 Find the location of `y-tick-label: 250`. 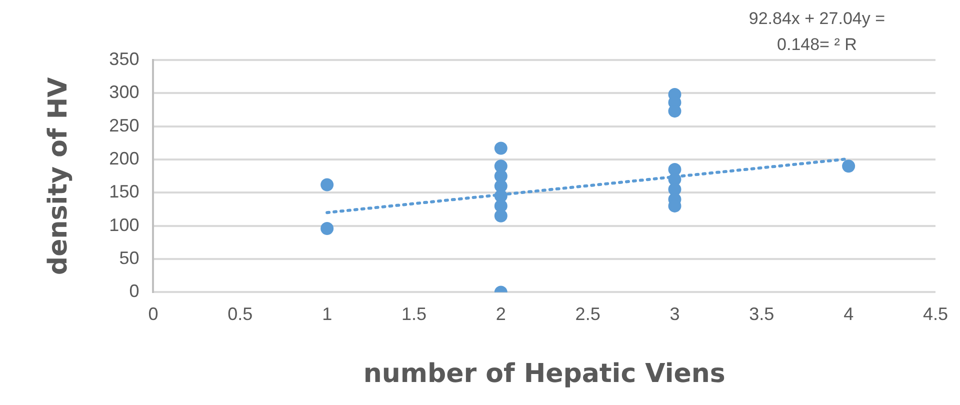

y-tick-label: 250 is located at coordinates (124, 125).